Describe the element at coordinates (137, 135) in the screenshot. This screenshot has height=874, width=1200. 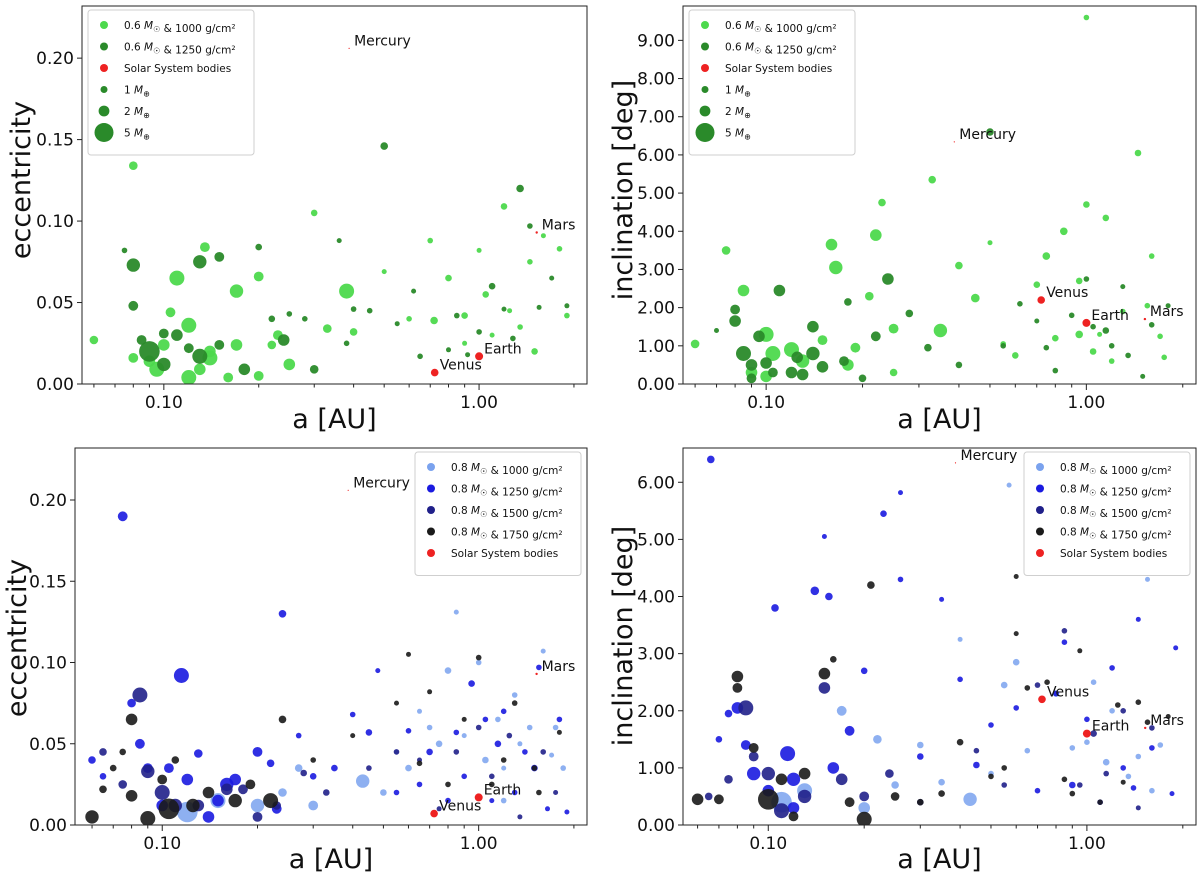
I see `legend-label: 5 M⊕` at that location.